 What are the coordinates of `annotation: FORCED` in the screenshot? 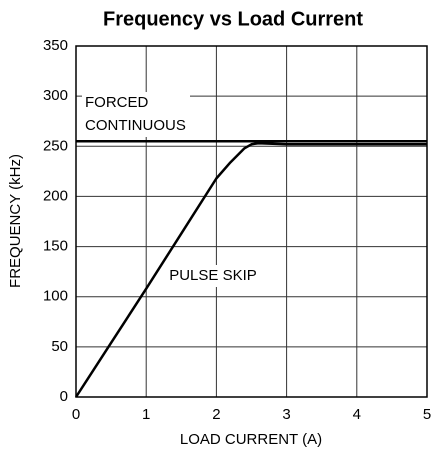 It's located at (117, 102).